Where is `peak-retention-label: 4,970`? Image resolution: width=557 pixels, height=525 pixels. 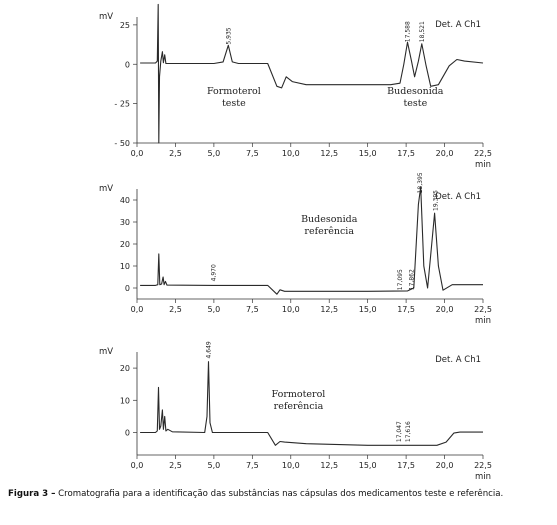
peak-retention-label: 4,970 is located at coordinates (213, 272).